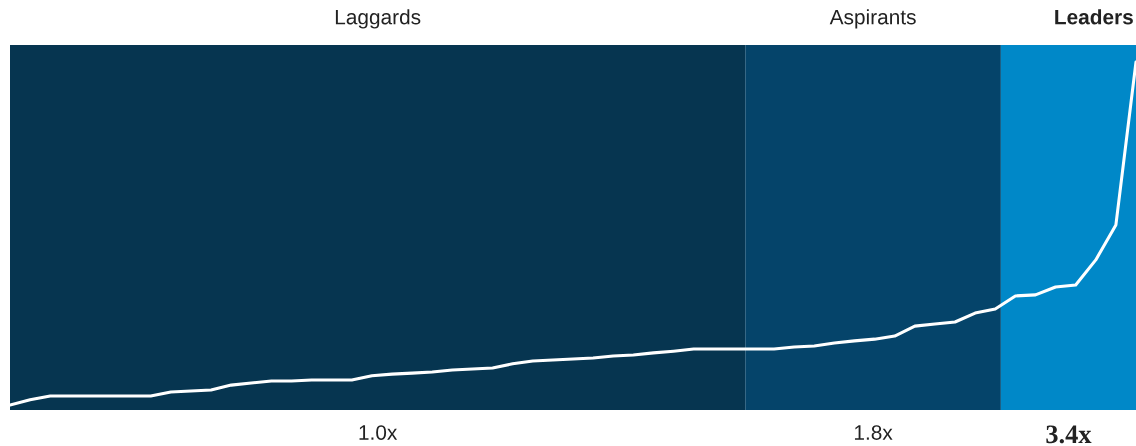  I want to click on text: 1.0x, so click(378, 432).